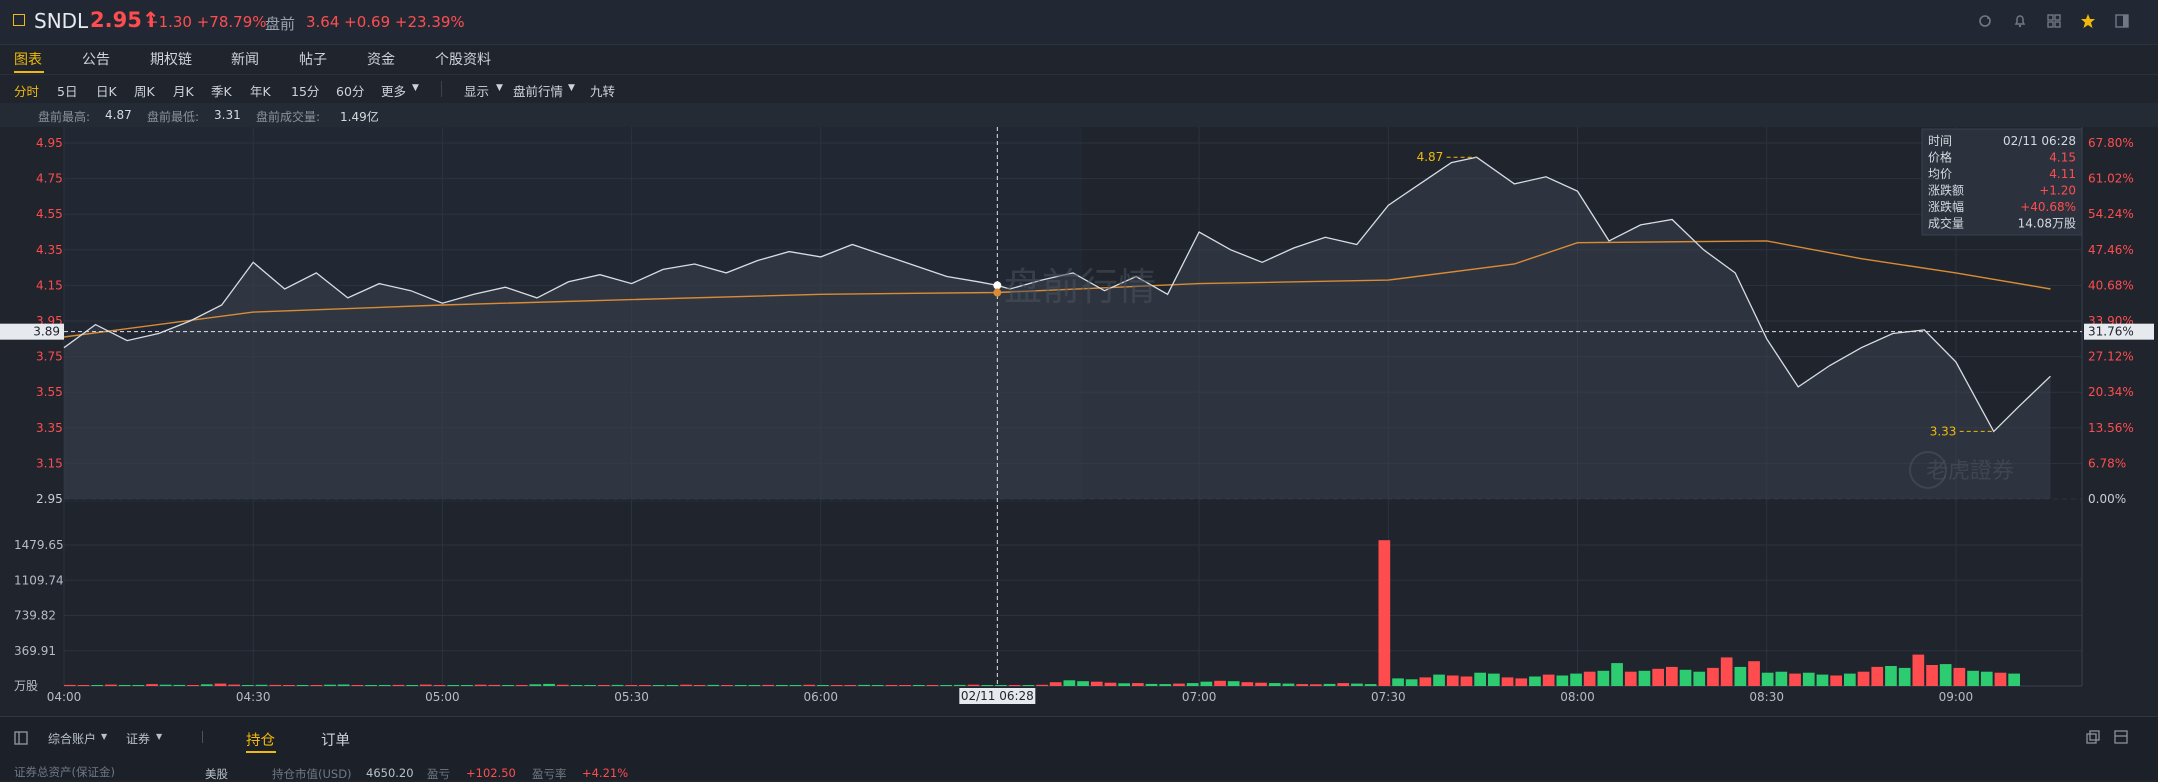 The image size is (2158, 782). Describe the element at coordinates (49, 357) in the screenshot. I see `price-tick-label: 3.75` at that location.